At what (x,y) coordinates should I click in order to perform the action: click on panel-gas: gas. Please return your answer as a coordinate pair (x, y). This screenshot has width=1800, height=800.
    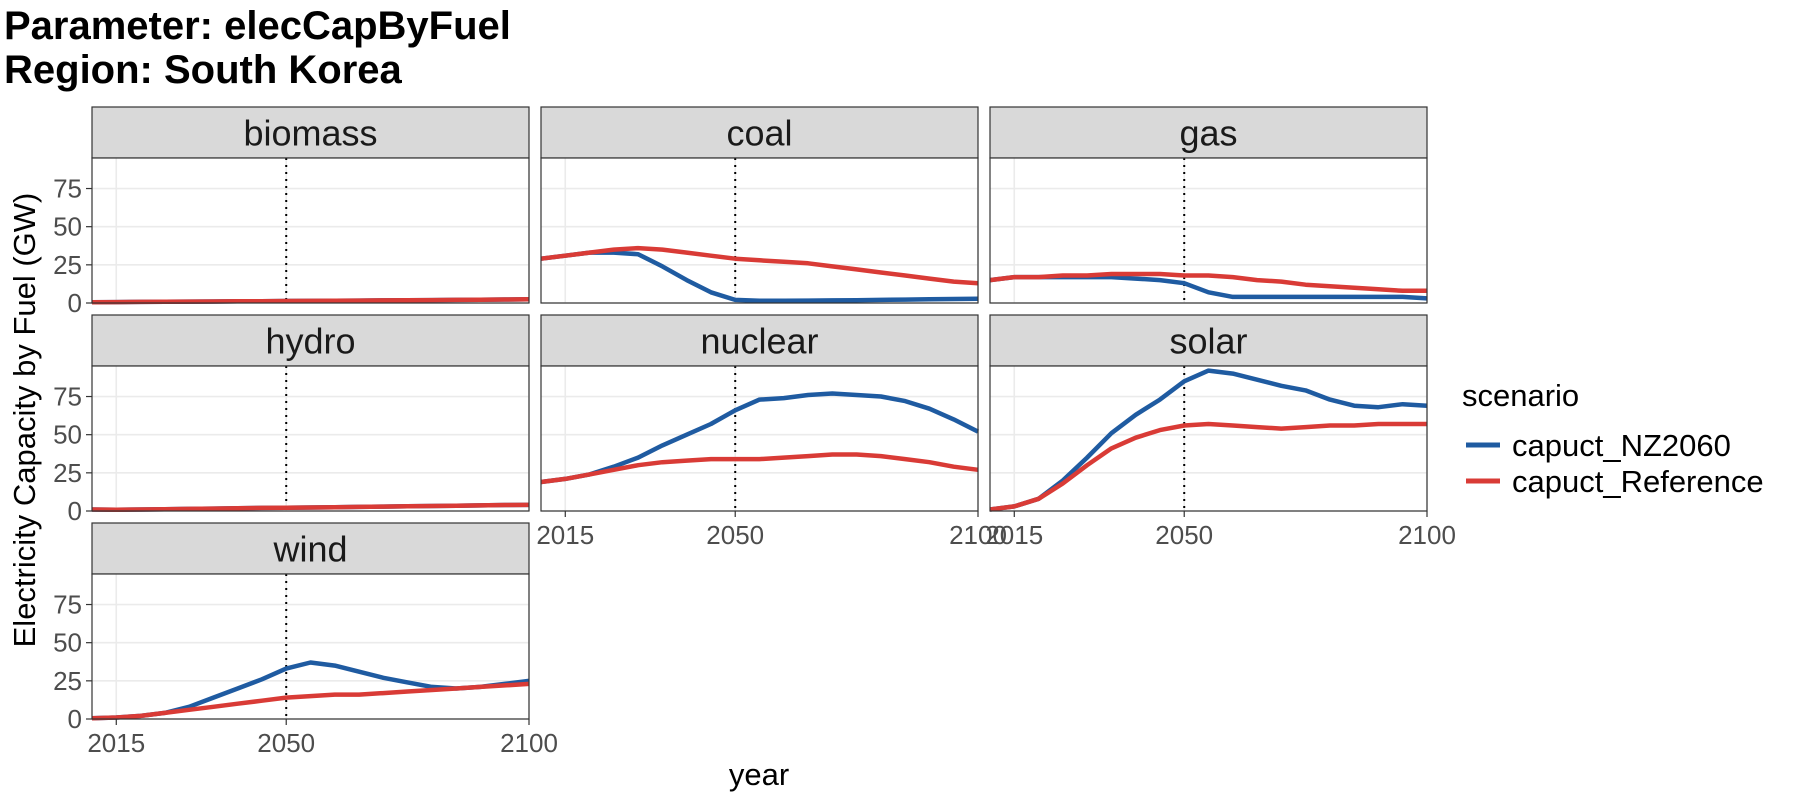
    Looking at the image, I should click on (1208, 205).